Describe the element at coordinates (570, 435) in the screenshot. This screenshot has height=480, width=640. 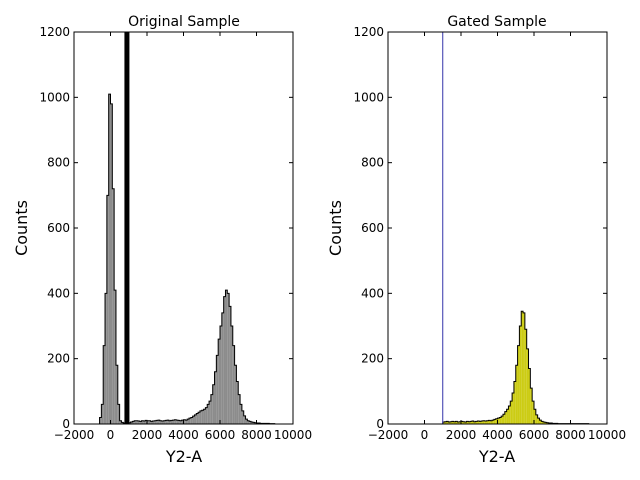
I see `right-x-tick-label: 8000` at that location.